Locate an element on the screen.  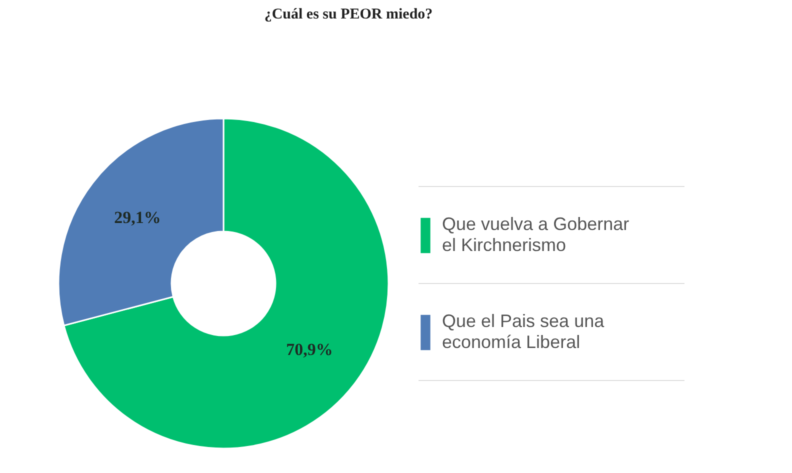
legend-label: Que el Pais sea una economía Liberal is located at coordinates (523, 332).